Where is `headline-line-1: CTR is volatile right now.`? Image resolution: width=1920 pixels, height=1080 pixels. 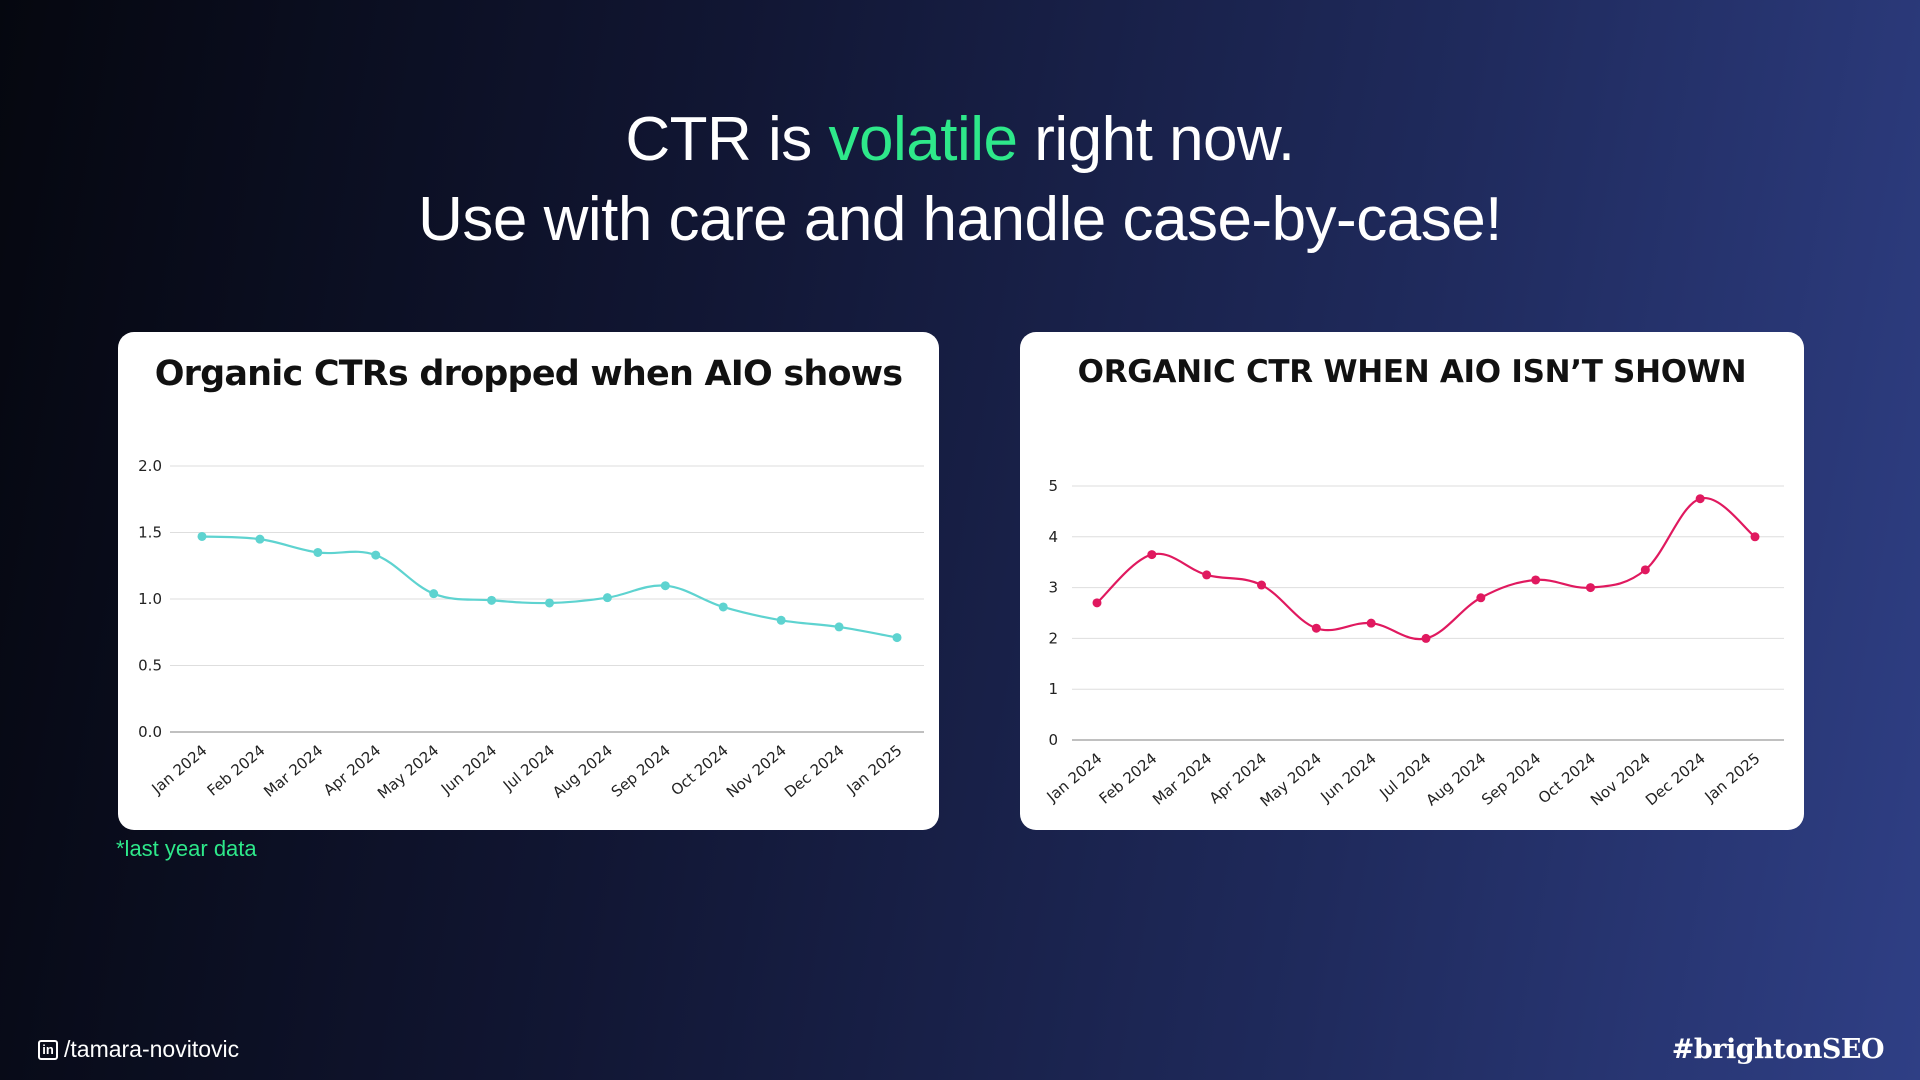 headline-line-1: CTR is volatile right now. is located at coordinates (960, 140).